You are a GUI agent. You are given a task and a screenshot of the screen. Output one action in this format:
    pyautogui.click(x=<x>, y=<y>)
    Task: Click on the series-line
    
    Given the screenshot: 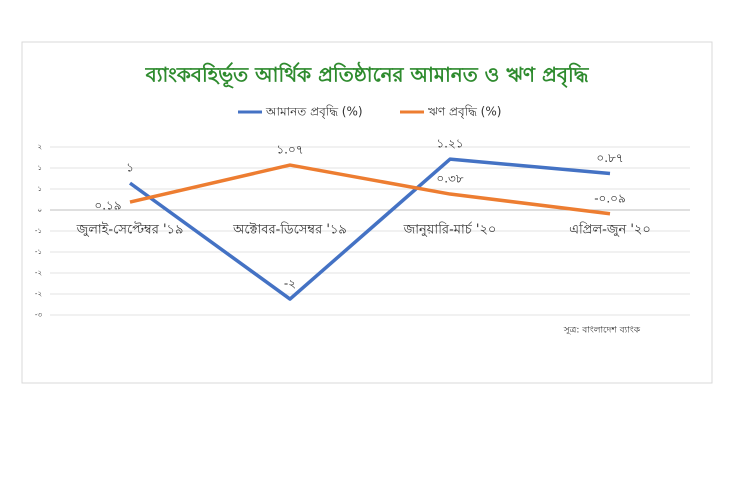 What is the action you would take?
    pyautogui.click(x=370, y=189)
    